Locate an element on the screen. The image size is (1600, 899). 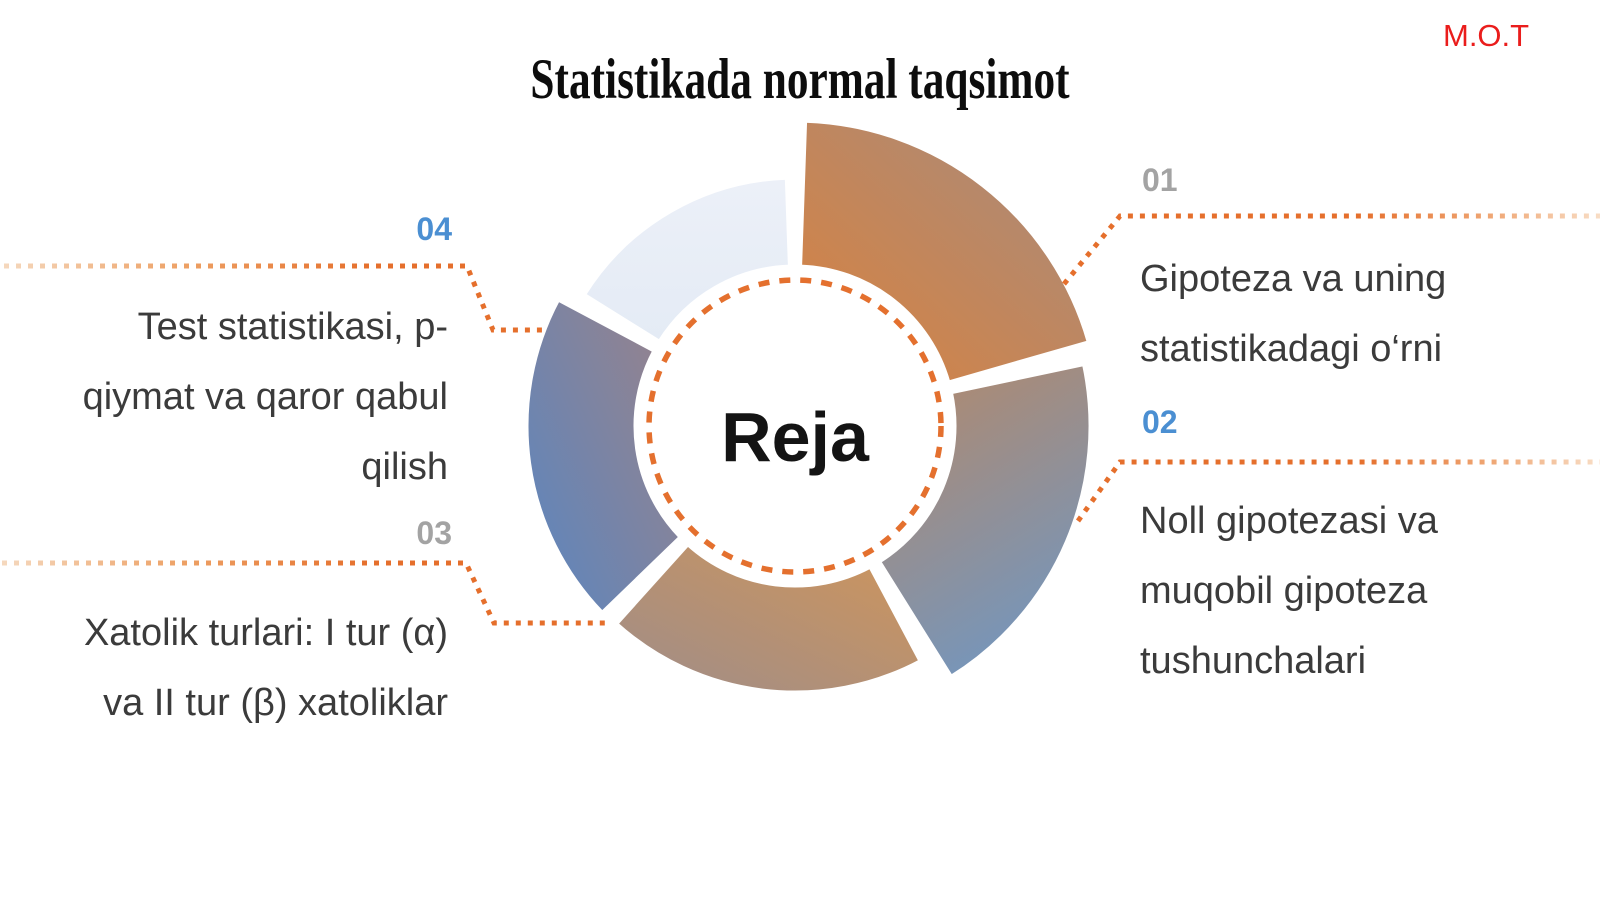
text-line: tushunchalari is located at coordinates (1253, 661).